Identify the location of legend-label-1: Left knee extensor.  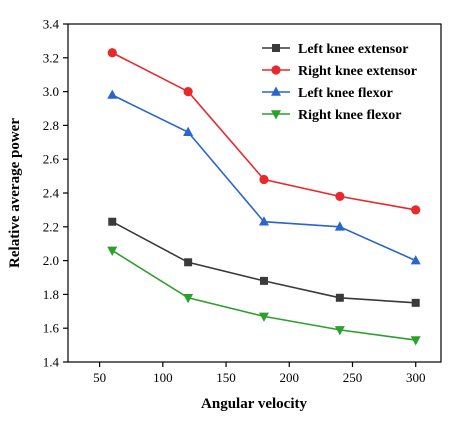
(353, 49).